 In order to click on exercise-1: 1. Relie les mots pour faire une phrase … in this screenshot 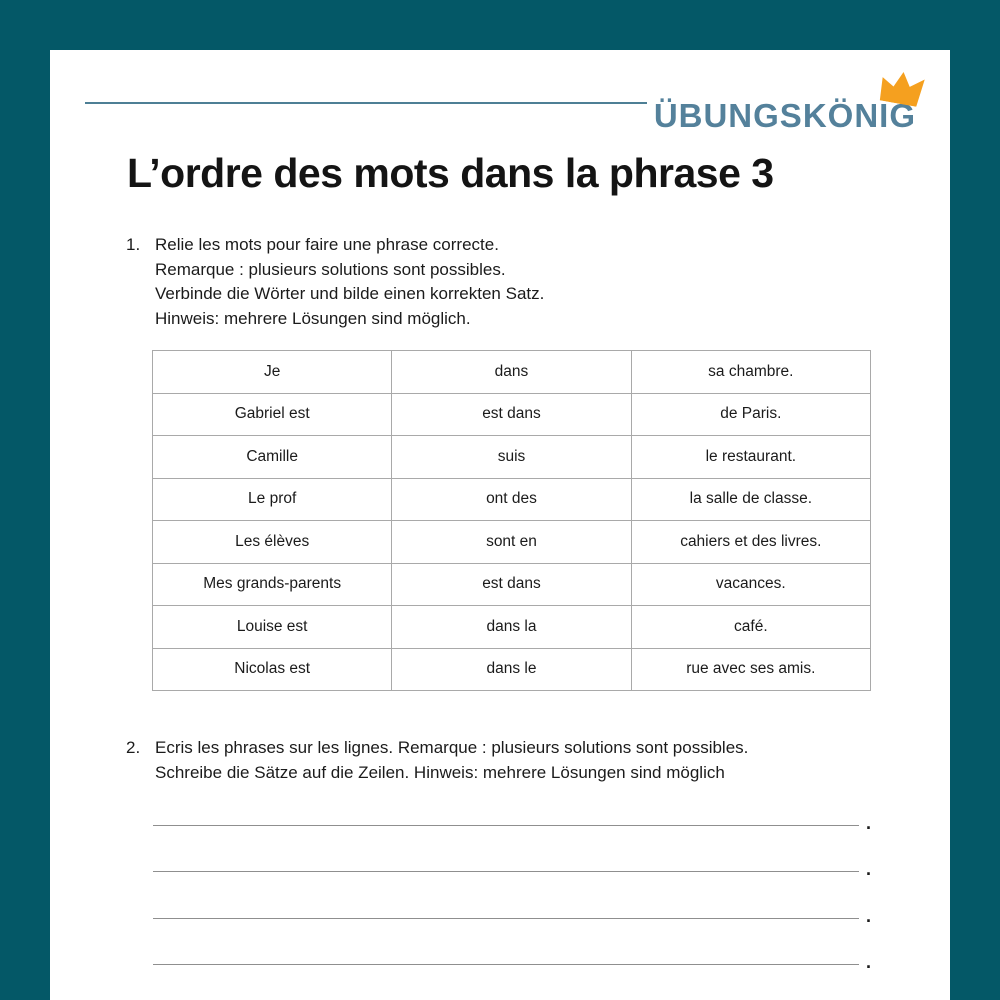, I will do `click(335, 282)`.